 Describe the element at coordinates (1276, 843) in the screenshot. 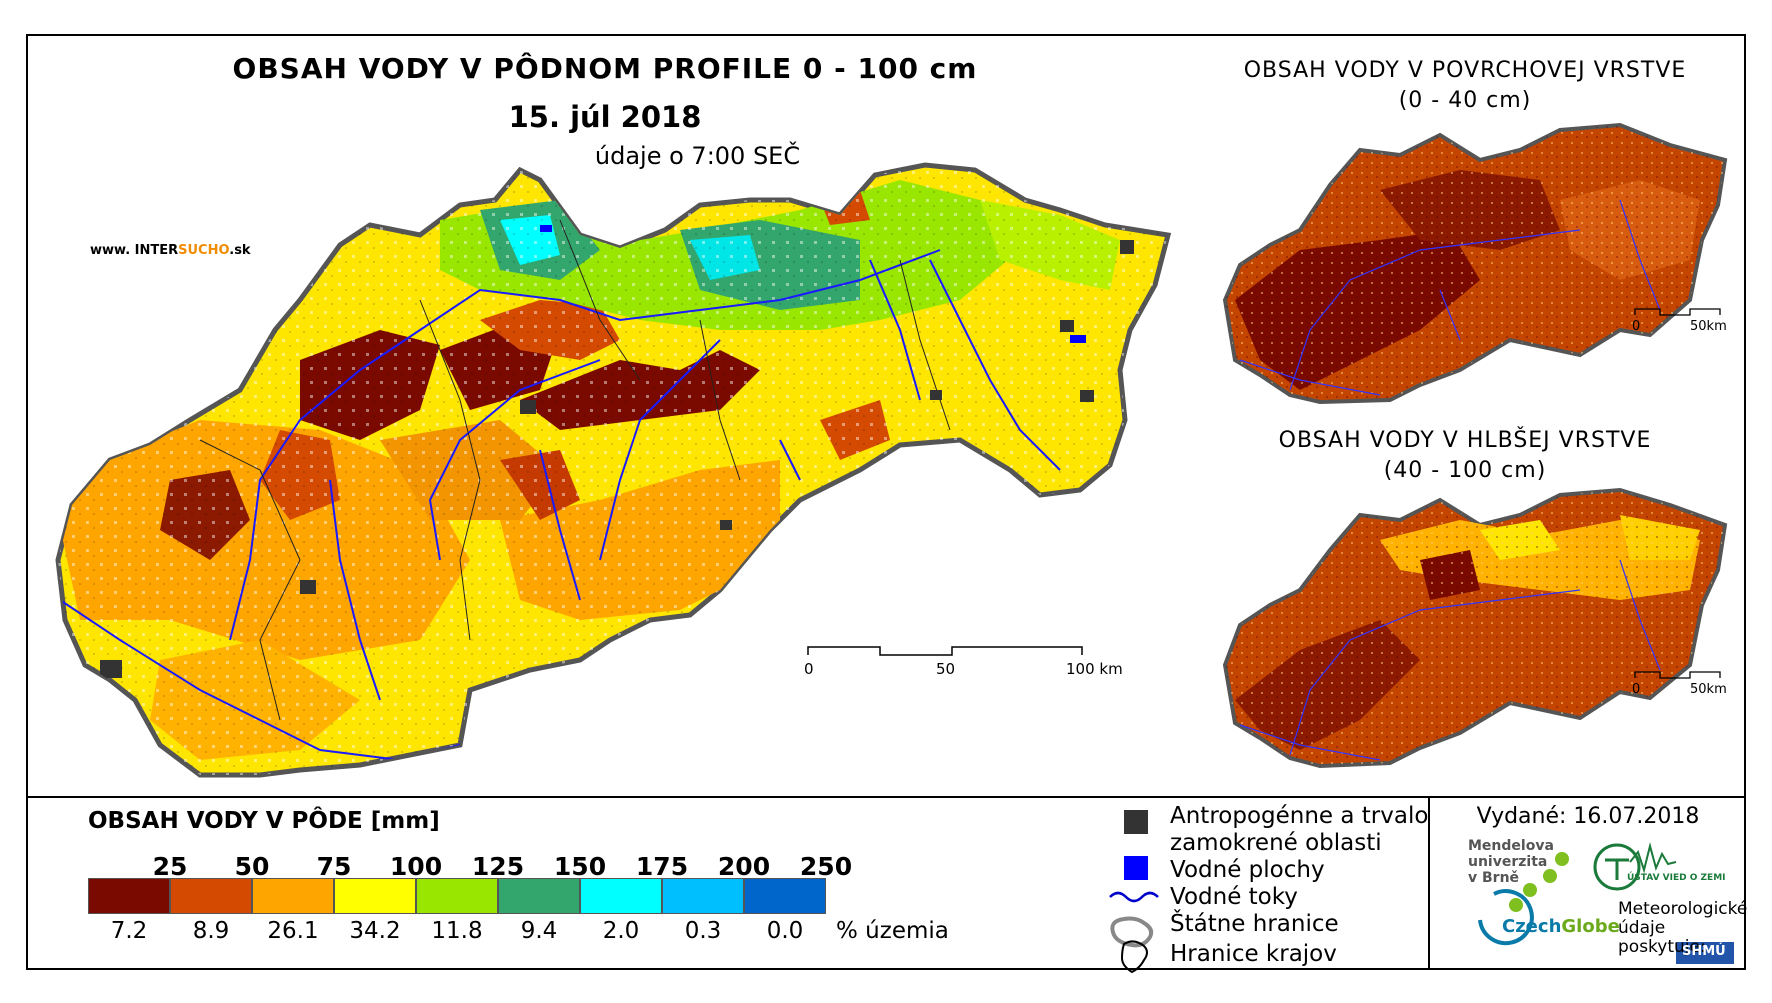

I see `legend-item-urban-line2: zamokrené oblasti` at that location.